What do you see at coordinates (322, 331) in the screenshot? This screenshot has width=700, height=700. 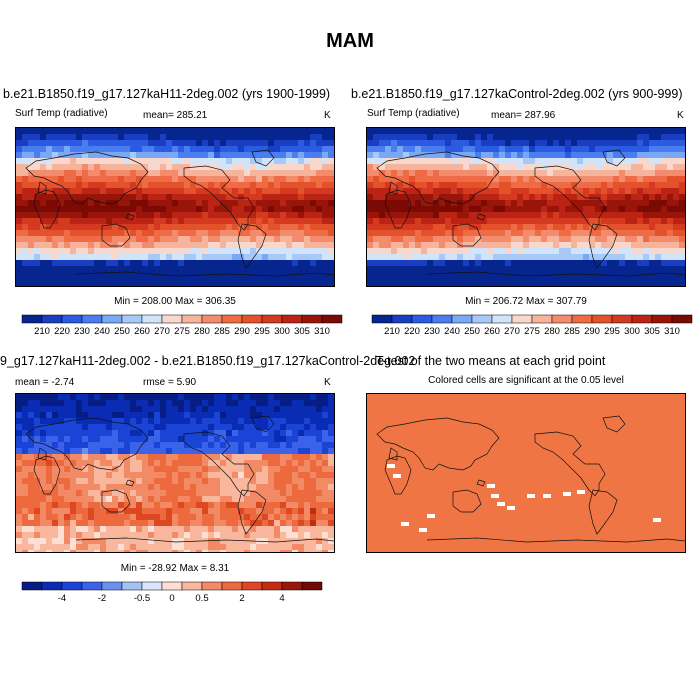 I see `panel1-colorbar-tick-label: 310` at bounding box center [322, 331].